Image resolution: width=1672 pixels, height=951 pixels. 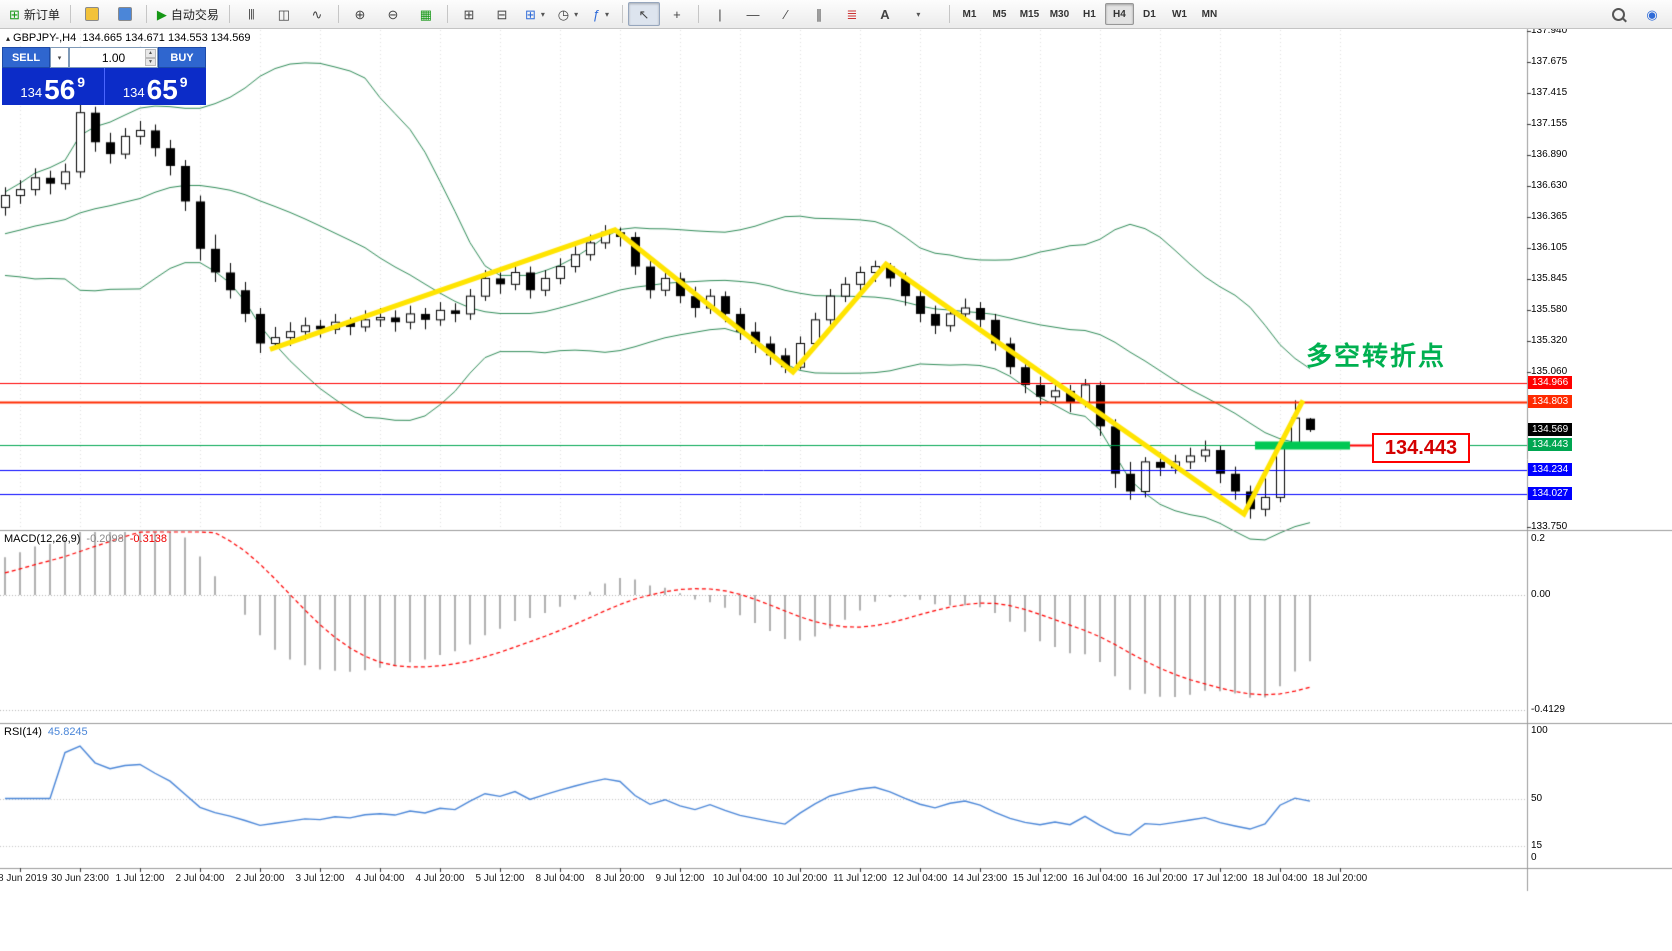 I want to click on symbol-name: GBPJPY-,H4, so click(x=45, y=38).